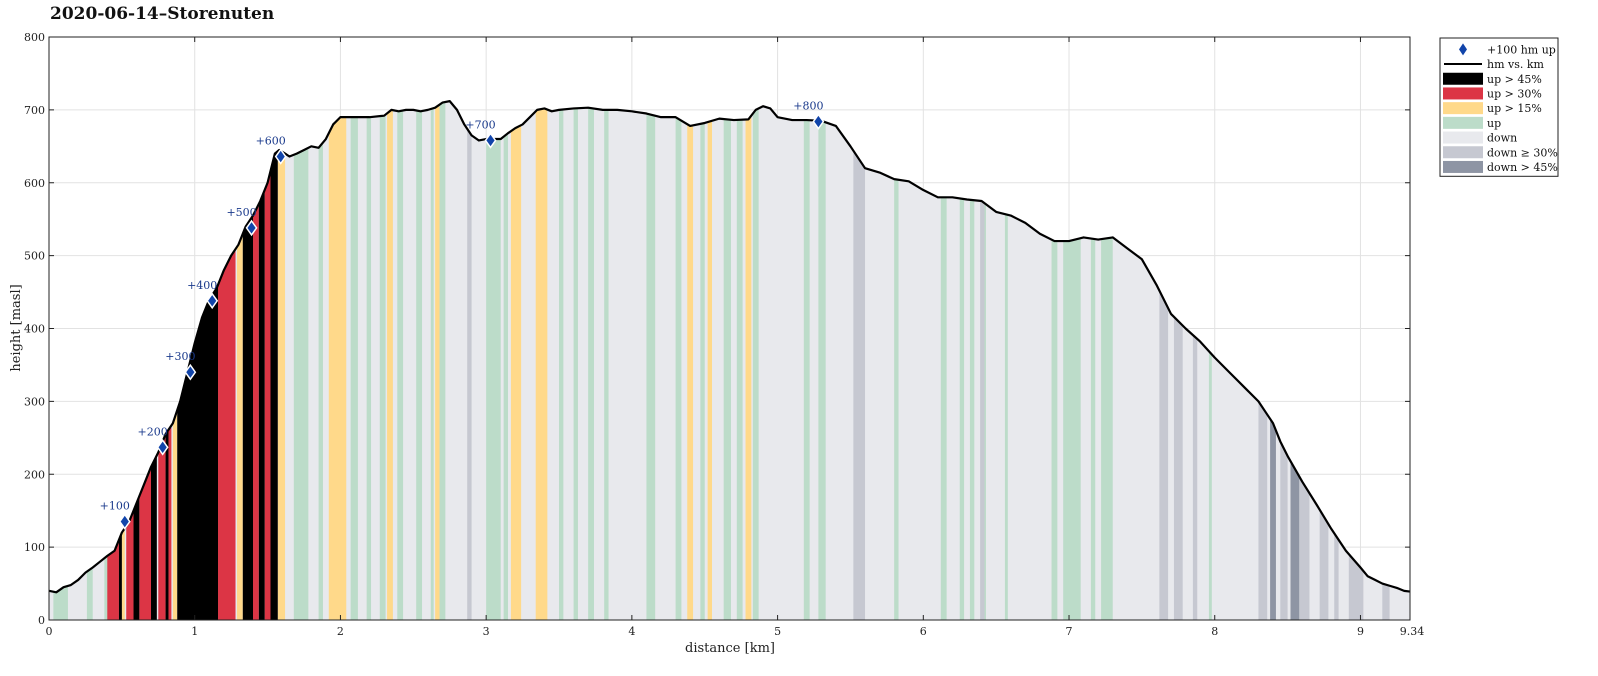  What do you see at coordinates (777, 631) in the screenshot?
I see `x-tick-label: 5` at bounding box center [777, 631].